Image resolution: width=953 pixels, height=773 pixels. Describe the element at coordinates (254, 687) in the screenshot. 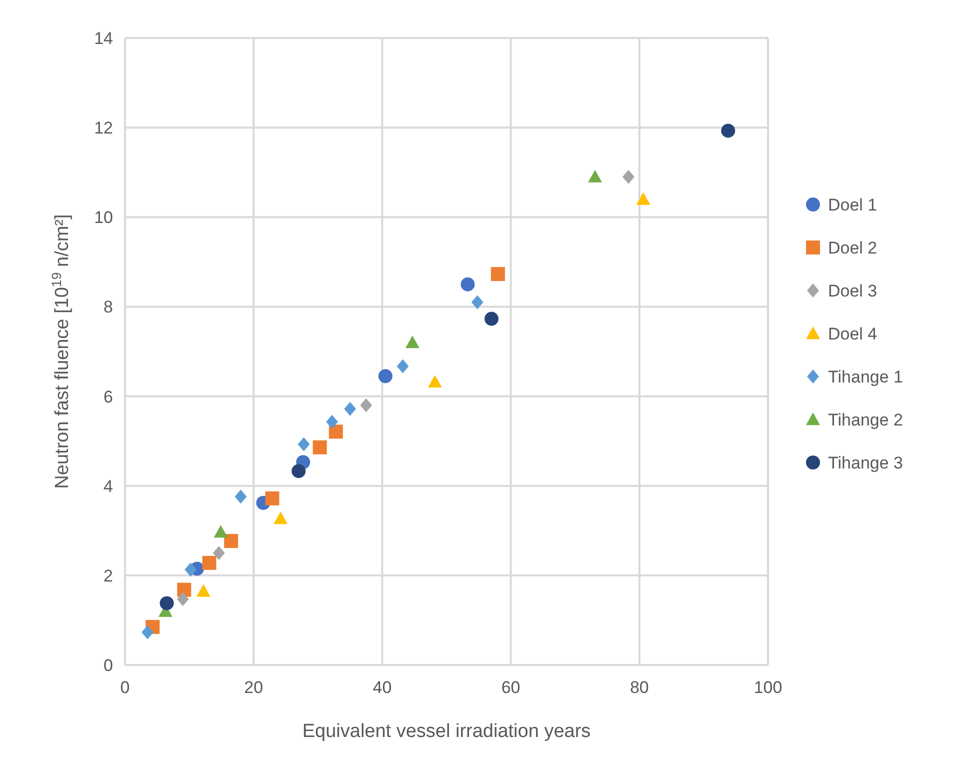

I see `x-tick-label: 20` at that location.